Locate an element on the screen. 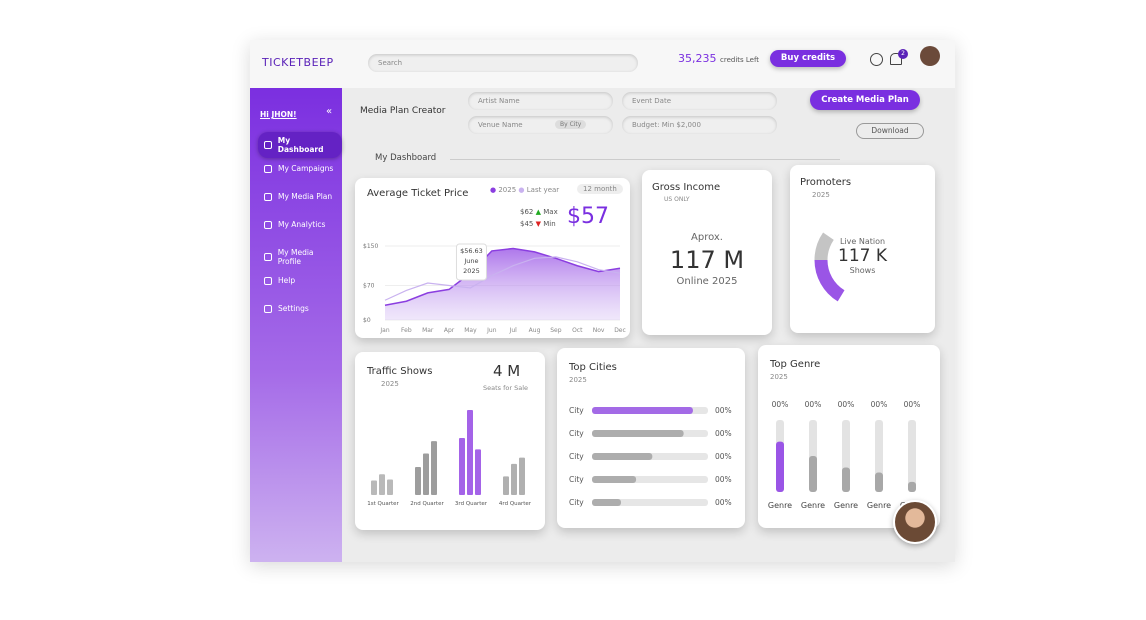  media-plan-title: Media Plan Creator is located at coordinates (403, 111).